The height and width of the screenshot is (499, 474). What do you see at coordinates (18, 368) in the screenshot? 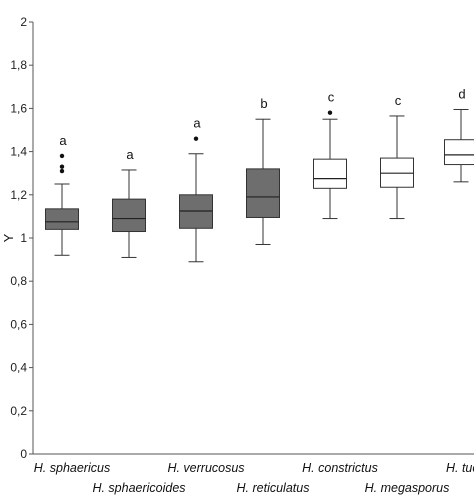
I see `y-tick-label: 0,4` at bounding box center [18, 368].